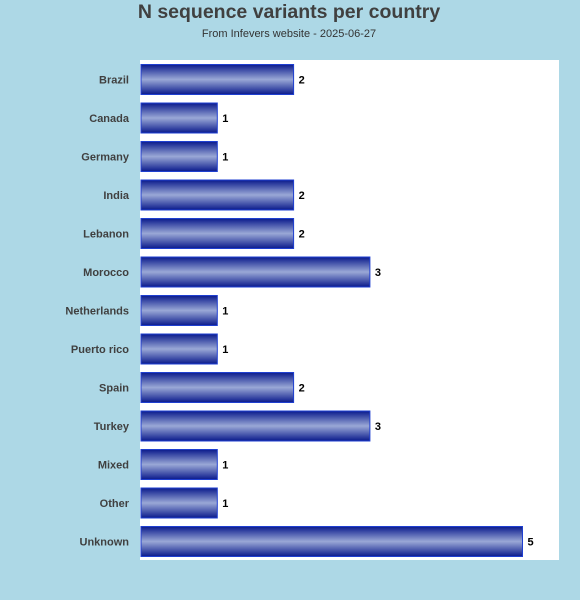 The height and width of the screenshot is (600, 580). I want to click on category-label: Turkey, so click(112, 427).